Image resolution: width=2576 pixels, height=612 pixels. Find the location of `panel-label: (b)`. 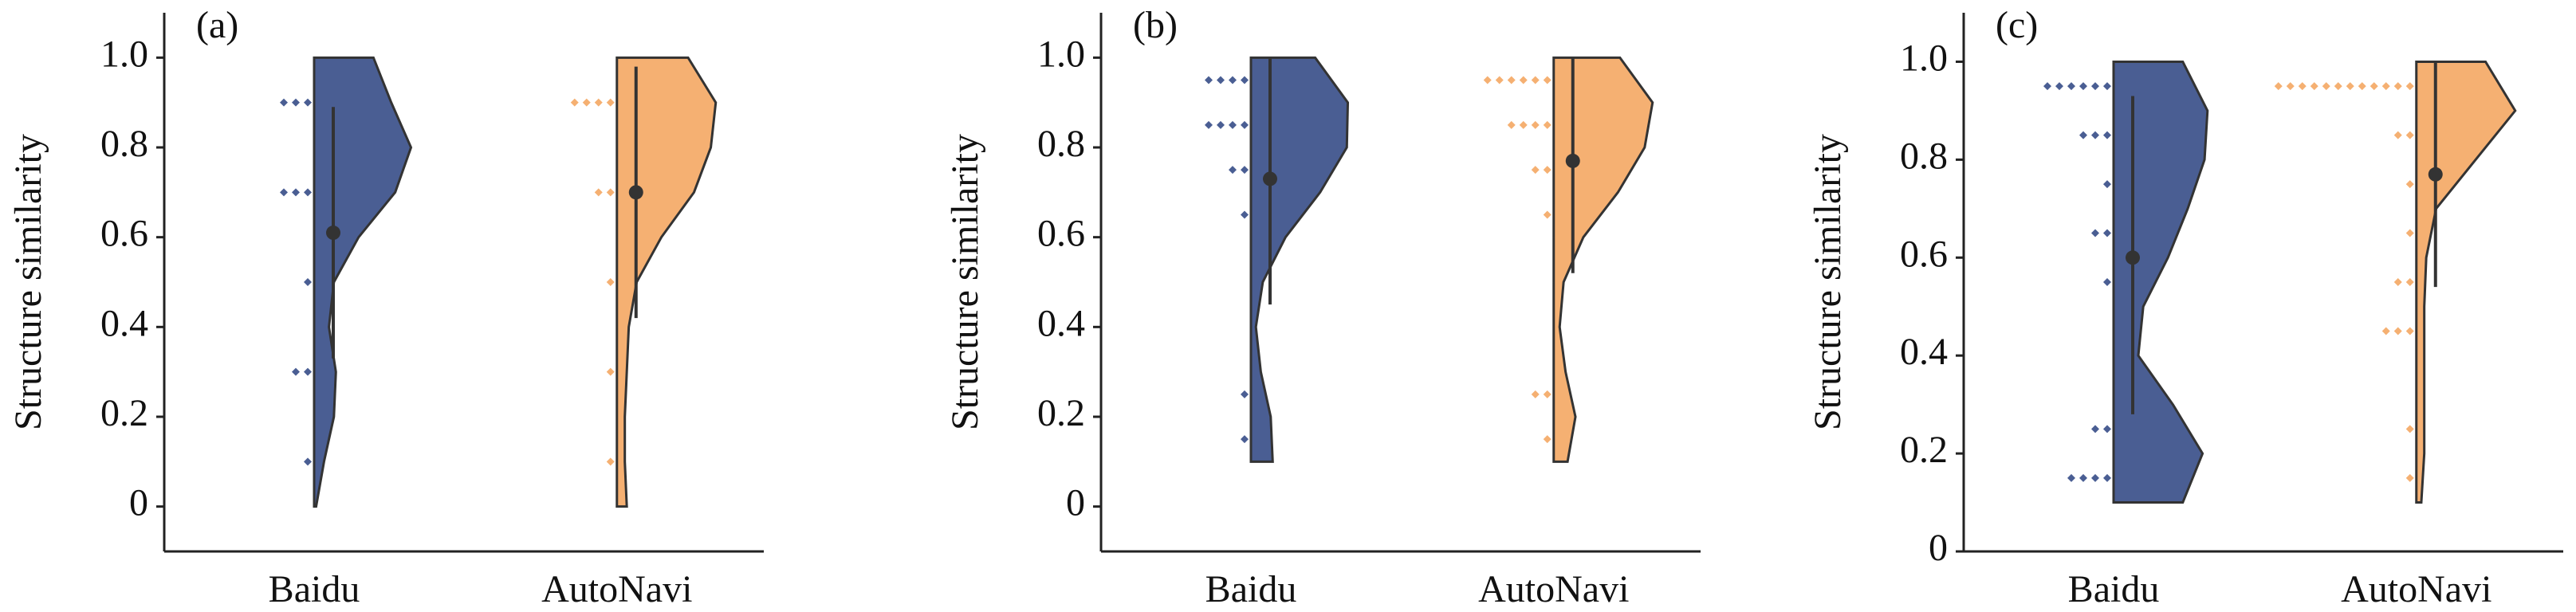

panel-label: (b) is located at coordinates (1156, 25).